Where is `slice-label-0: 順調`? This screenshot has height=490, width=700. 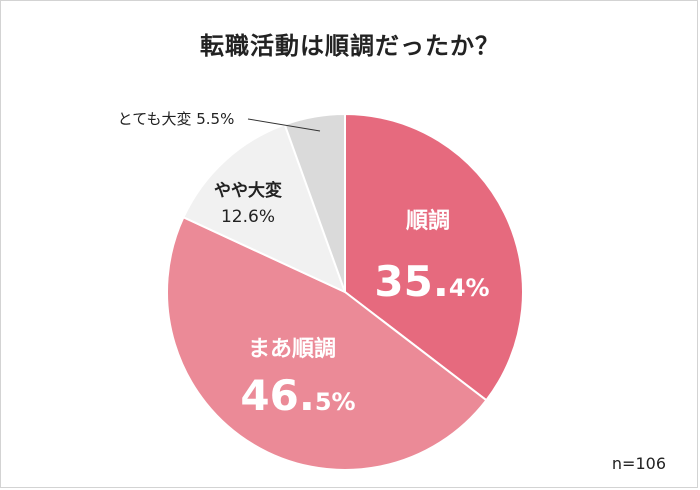
slice-label-0: 順調 is located at coordinates (428, 221).